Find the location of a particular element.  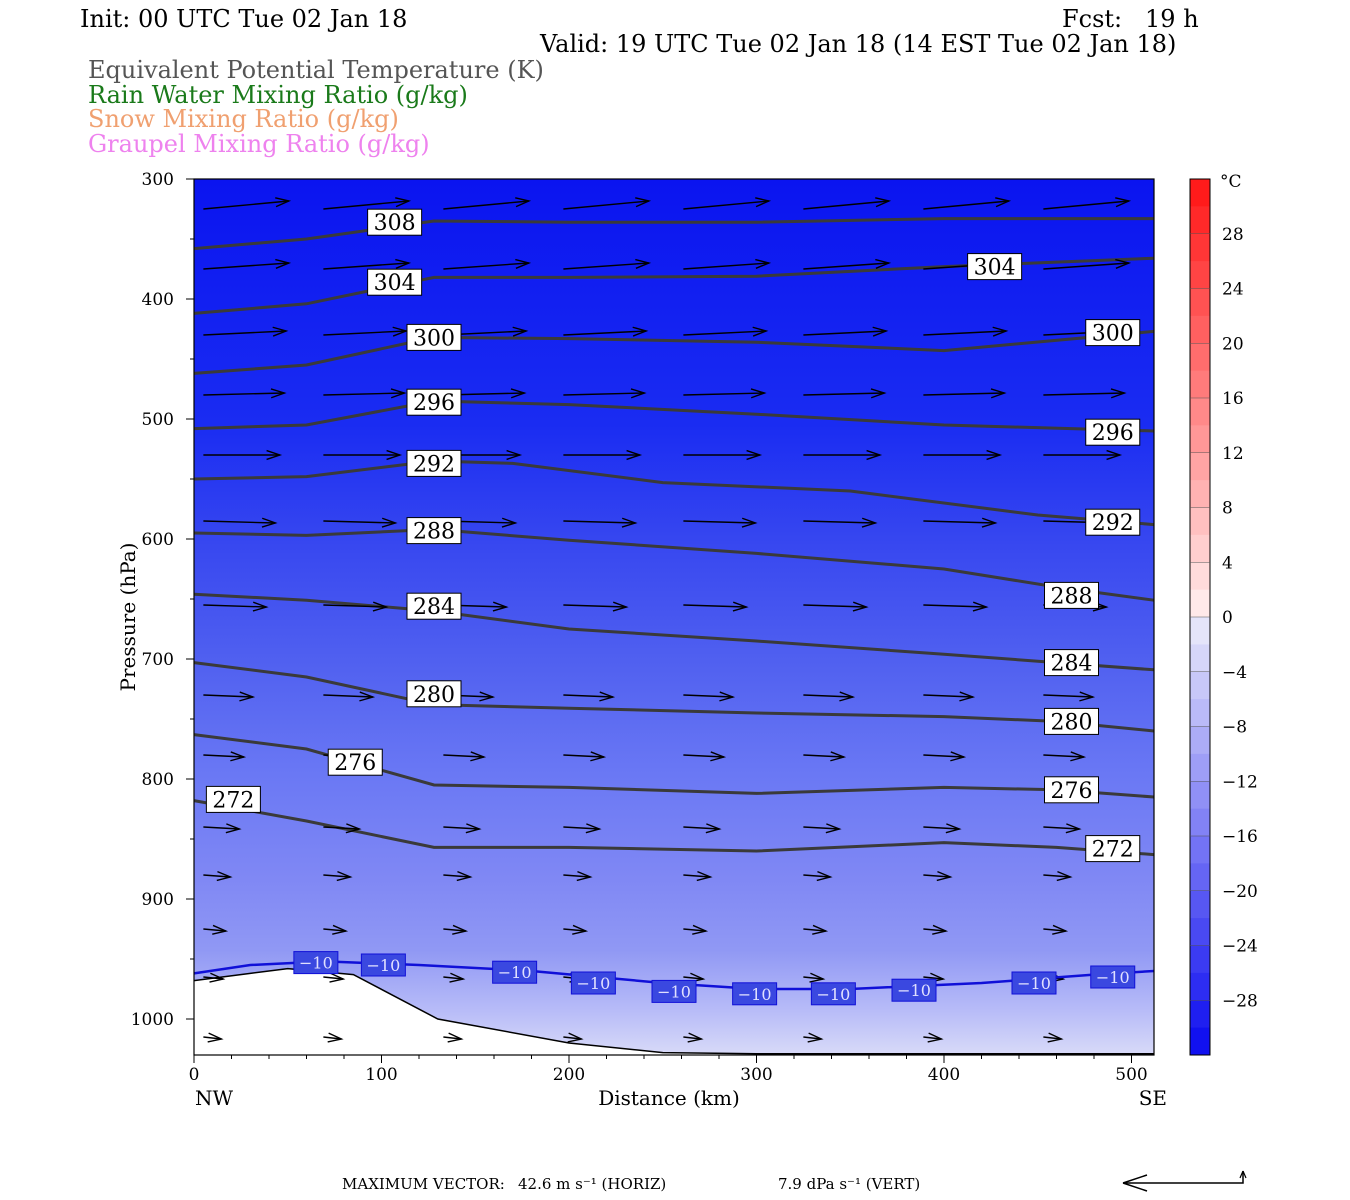

theta-e-label: 296 is located at coordinates (434, 403).